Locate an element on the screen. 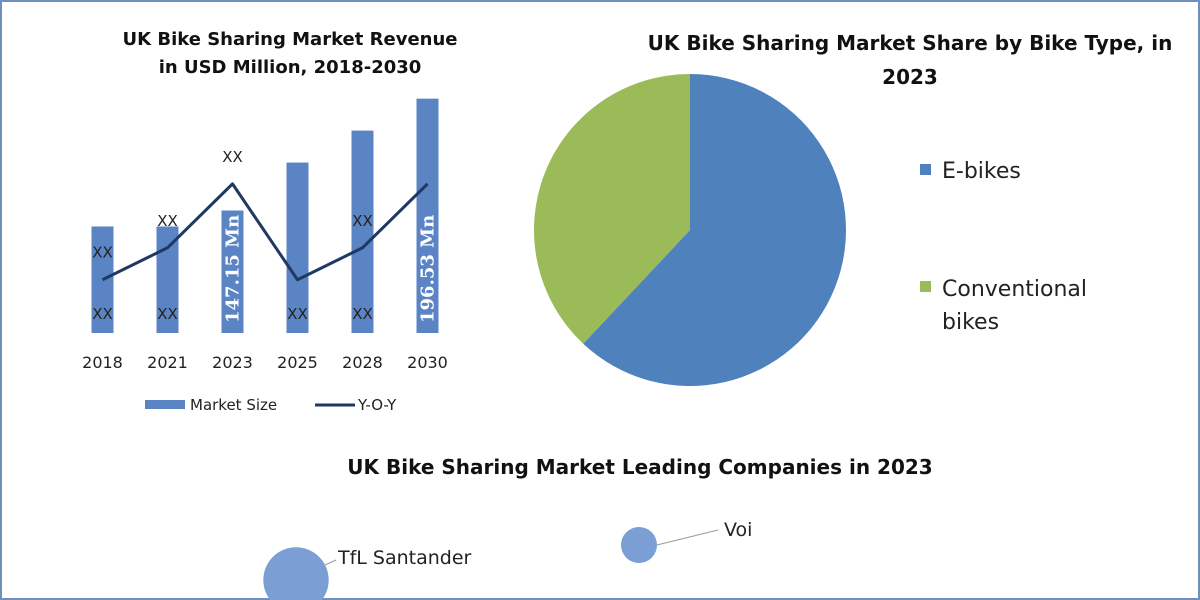 The image size is (1200, 600). yoy-label-2023: XX is located at coordinates (232, 157).